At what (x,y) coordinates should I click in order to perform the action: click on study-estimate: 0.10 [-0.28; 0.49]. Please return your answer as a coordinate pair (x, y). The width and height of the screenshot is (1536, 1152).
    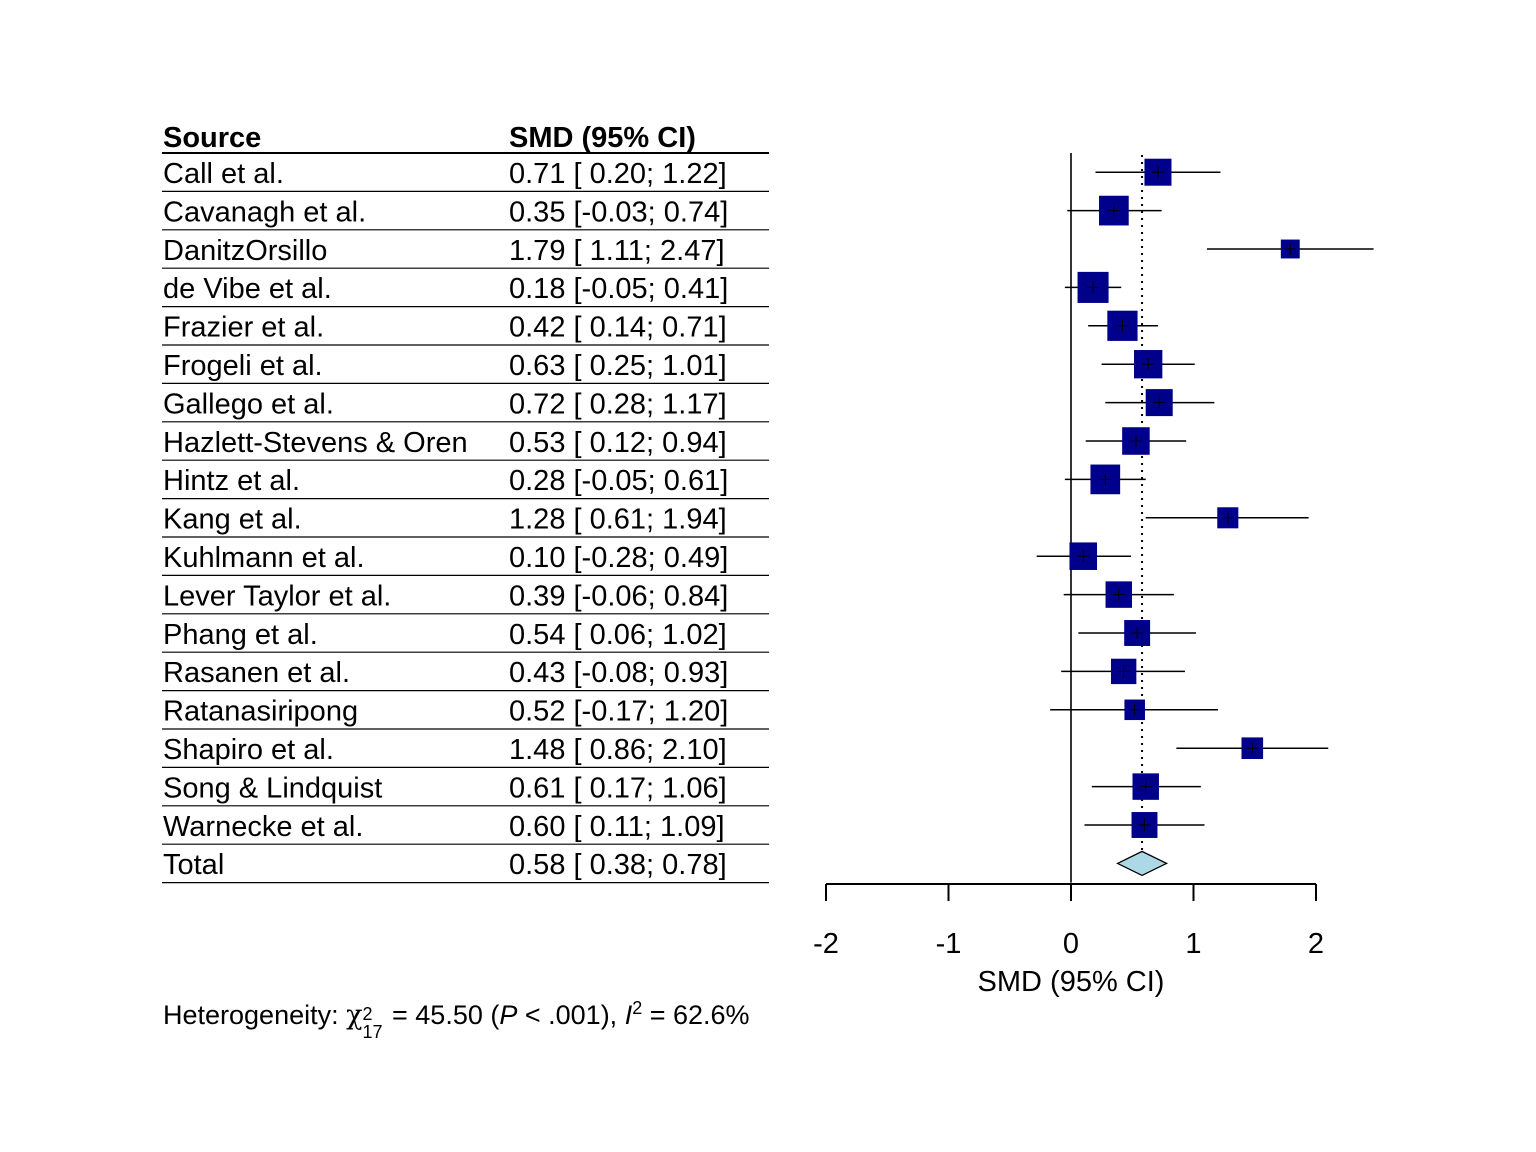
    Looking at the image, I should click on (618, 558).